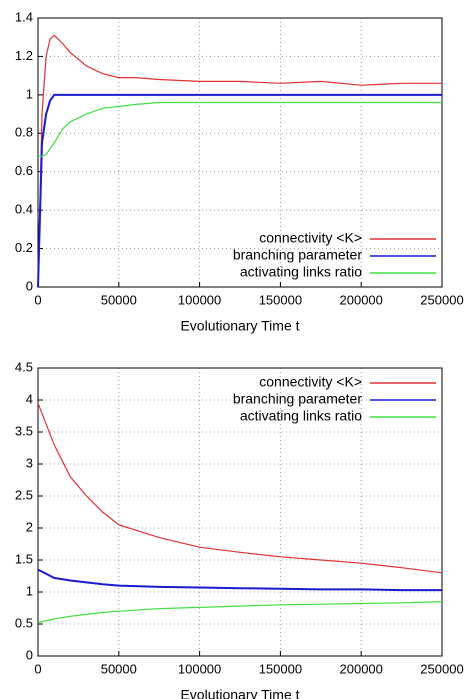 The width and height of the screenshot is (474, 699). Describe the element at coordinates (24, 16) in the screenshot. I see `y-tick-label: 1.4` at that location.